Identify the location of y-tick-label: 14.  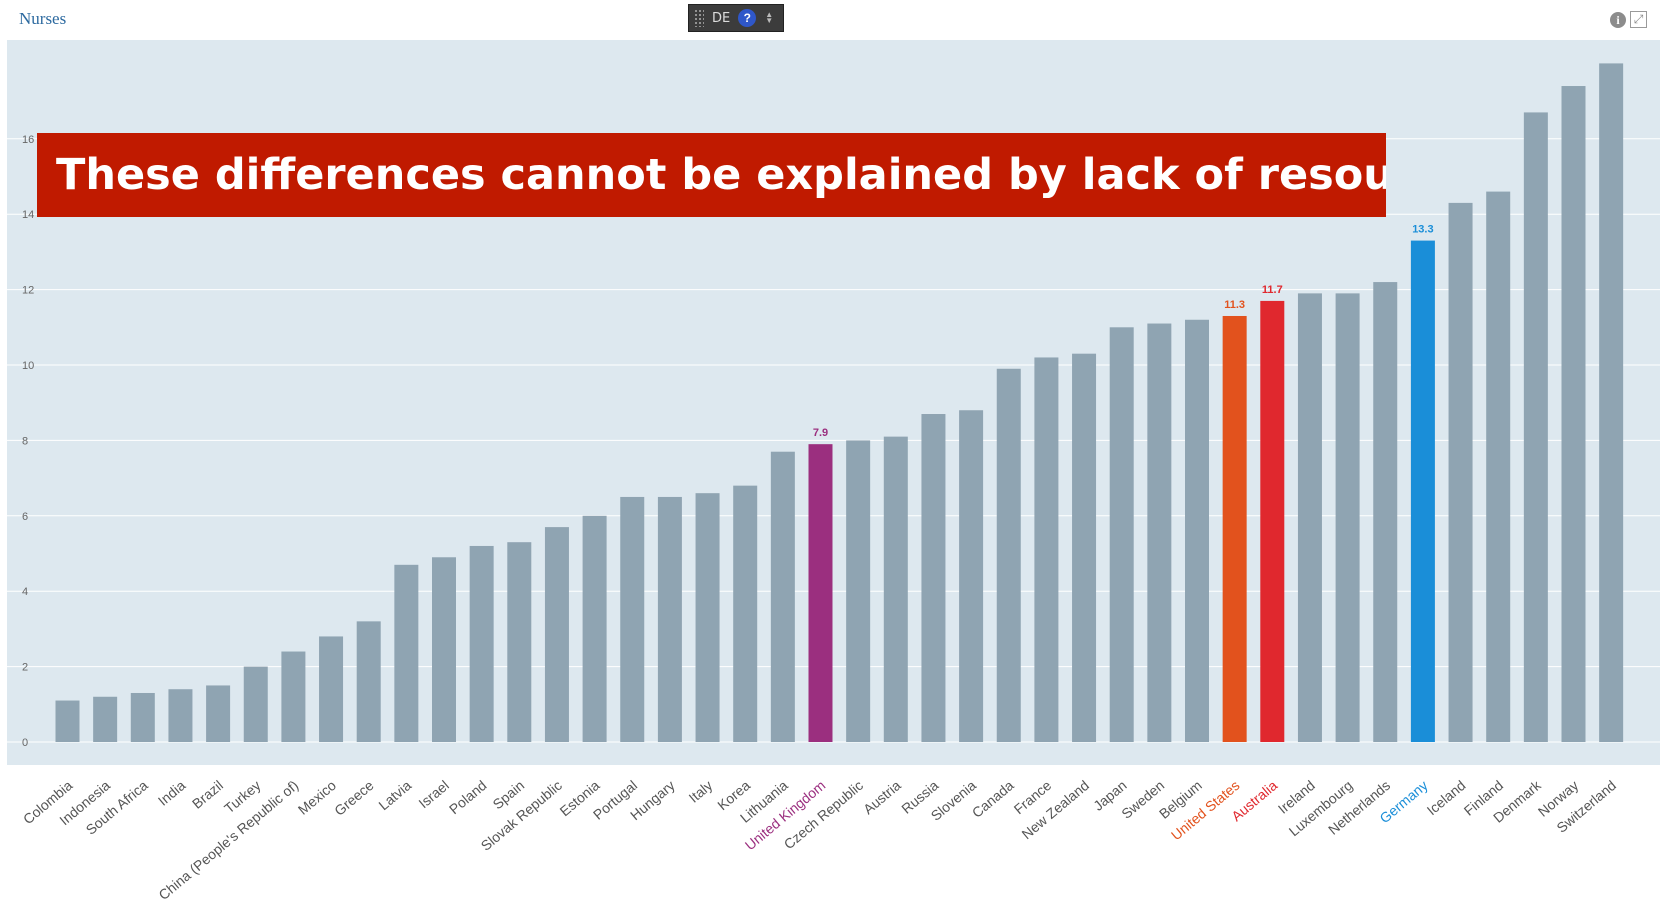
(28, 215).